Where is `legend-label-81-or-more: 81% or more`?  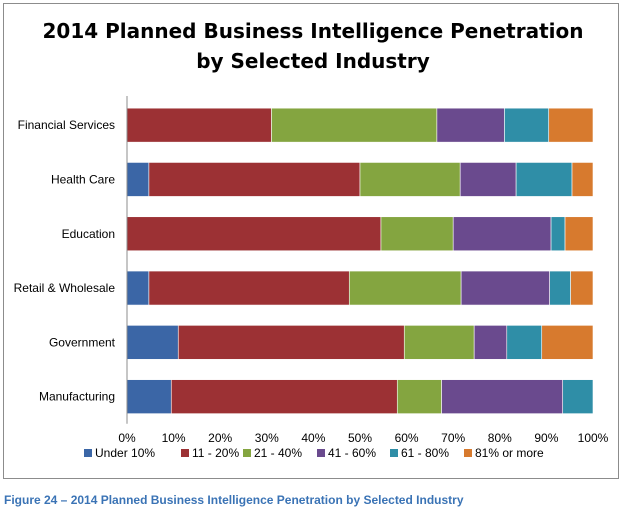 legend-label-81-or-more: 81% or more is located at coordinates (509, 453).